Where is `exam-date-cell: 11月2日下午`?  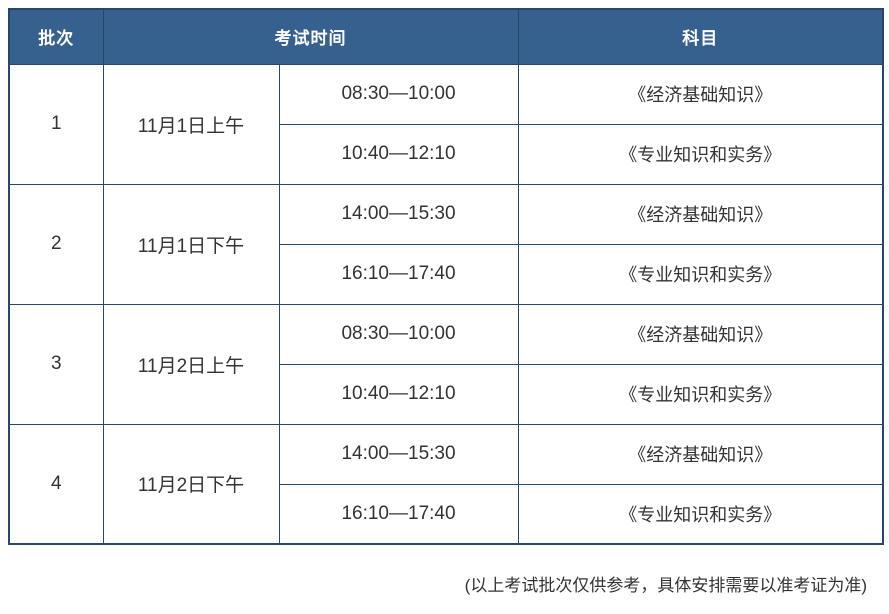 exam-date-cell: 11月2日下午 is located at coordinates (191, 484).